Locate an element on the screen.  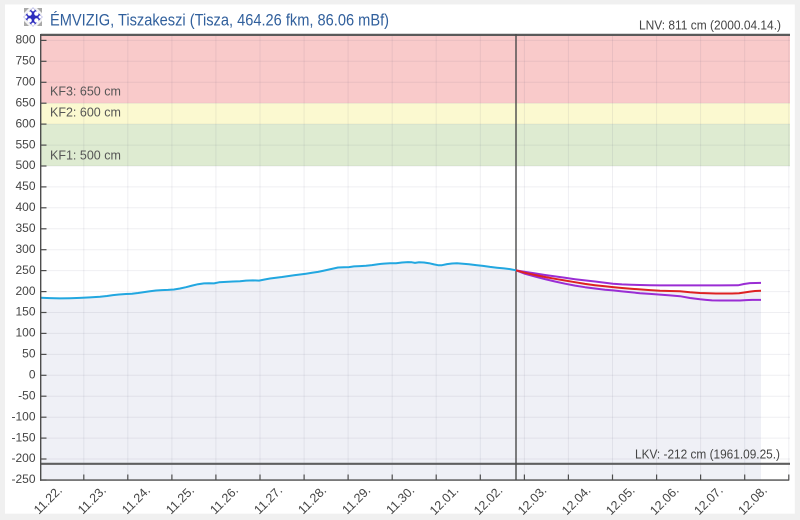
svg-text: -200 is located at coordinates (23, 458).